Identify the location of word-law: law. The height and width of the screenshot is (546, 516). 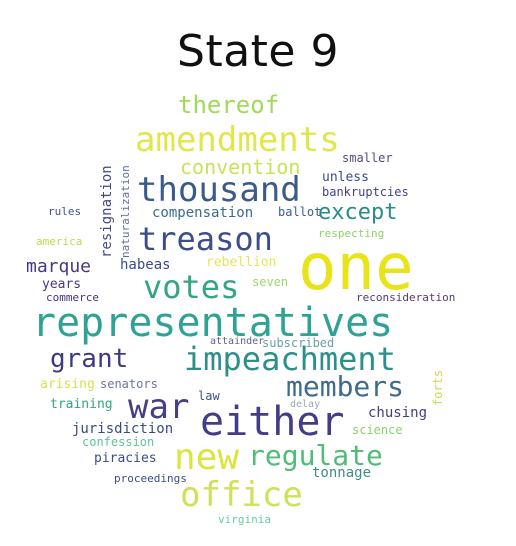
(209, 396).